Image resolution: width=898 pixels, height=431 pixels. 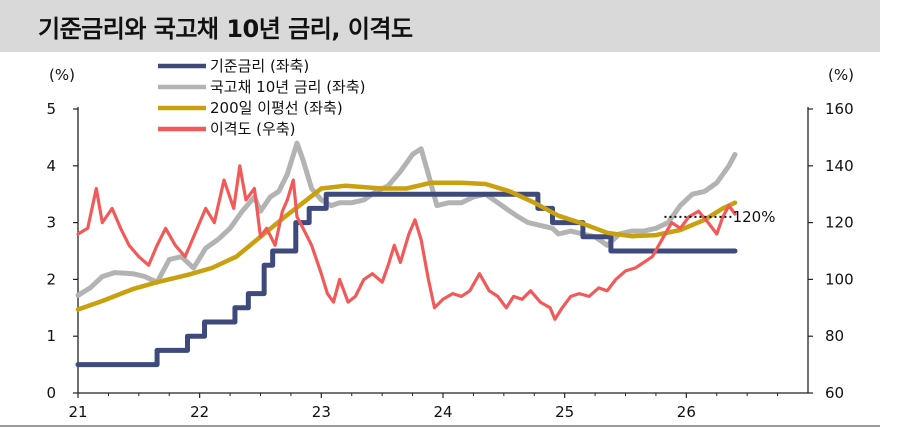 What do you see at coordinates (719, 217) in the screenshot?
I see `annotation: 120%` at bounding box center [719, 217].